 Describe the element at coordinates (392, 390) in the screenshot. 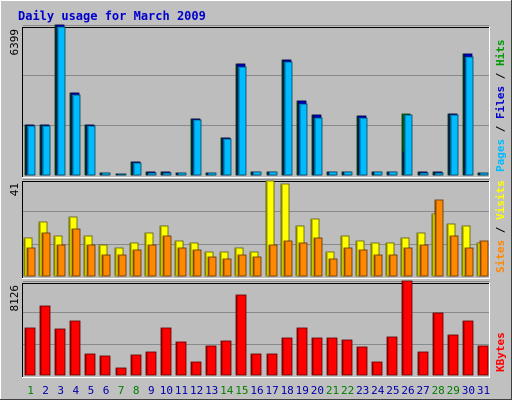

I see `day-label-25: 25` at that location.